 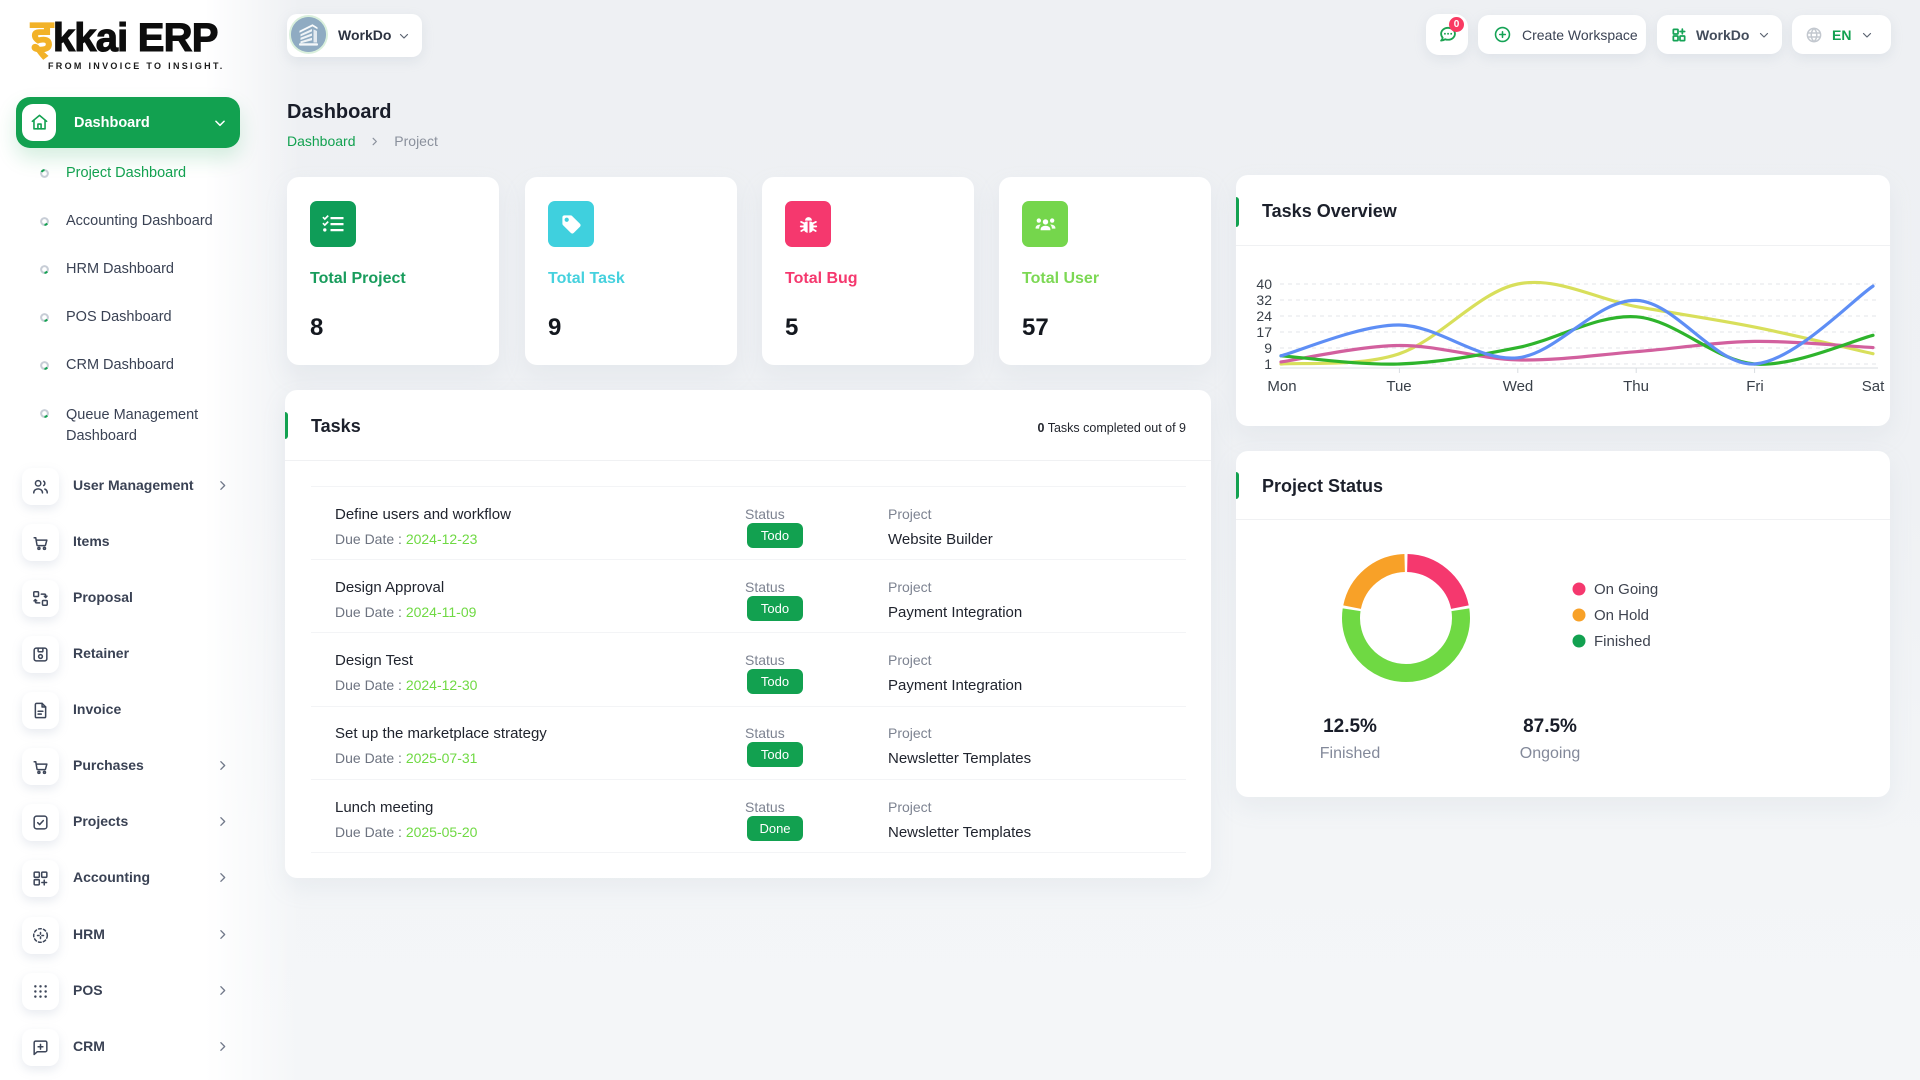 What do you see at coordinates (1281, 386) in the screenshot?
I see `svg-text: Mon` at bounding box center [1281, 386].